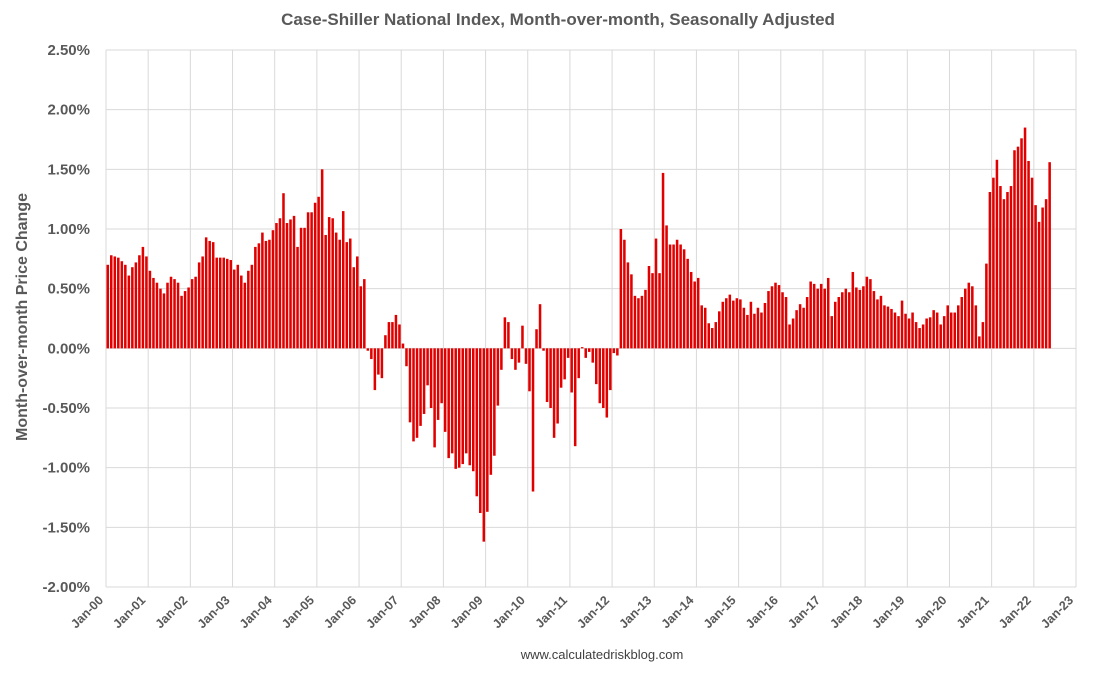  I want to click on x-tick-label: Jan-00, so click(87, 612).